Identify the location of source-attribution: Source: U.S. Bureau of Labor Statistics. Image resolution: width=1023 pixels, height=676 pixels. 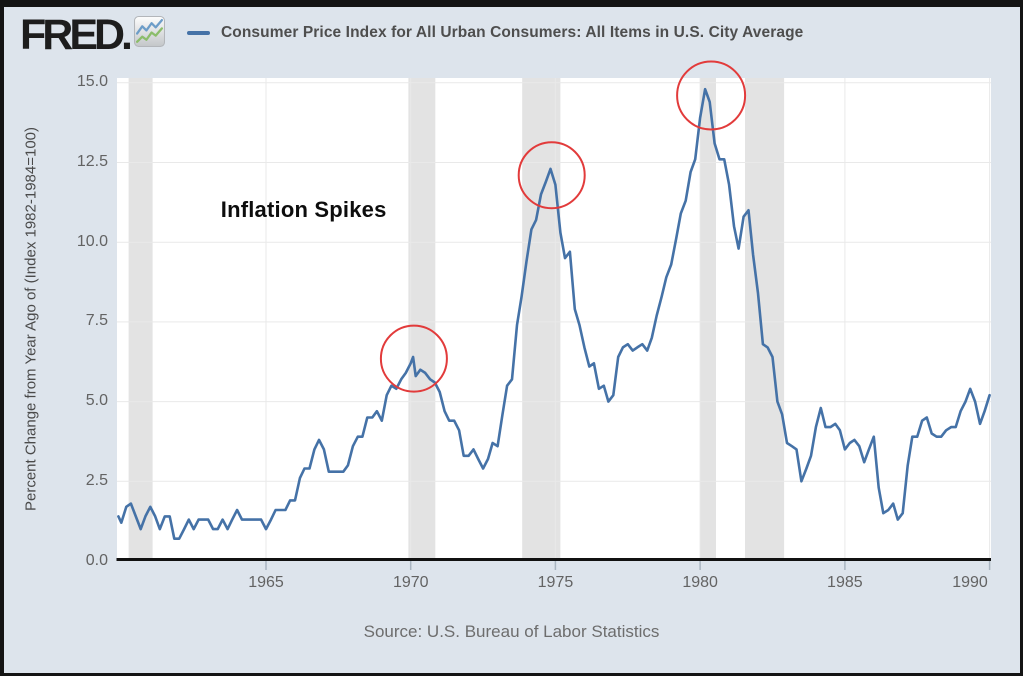
(511, 631).